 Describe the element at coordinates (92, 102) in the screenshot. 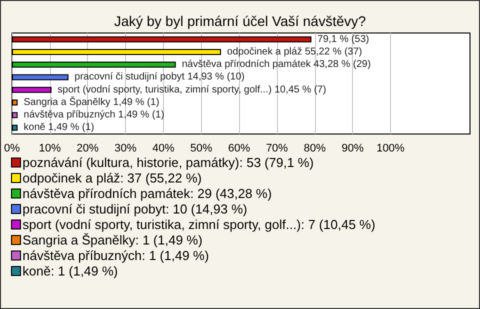

I see `data-label: Sangria a Španělky 1,49 % (1)` at that location.